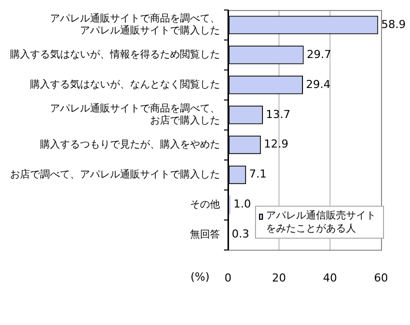 Image resolution: width=410 pixels, height=325 pixels. What do you see at coordinates (393, 24) in the screenshot?
I see `text: 58.9` at bounding box center [393, 24].